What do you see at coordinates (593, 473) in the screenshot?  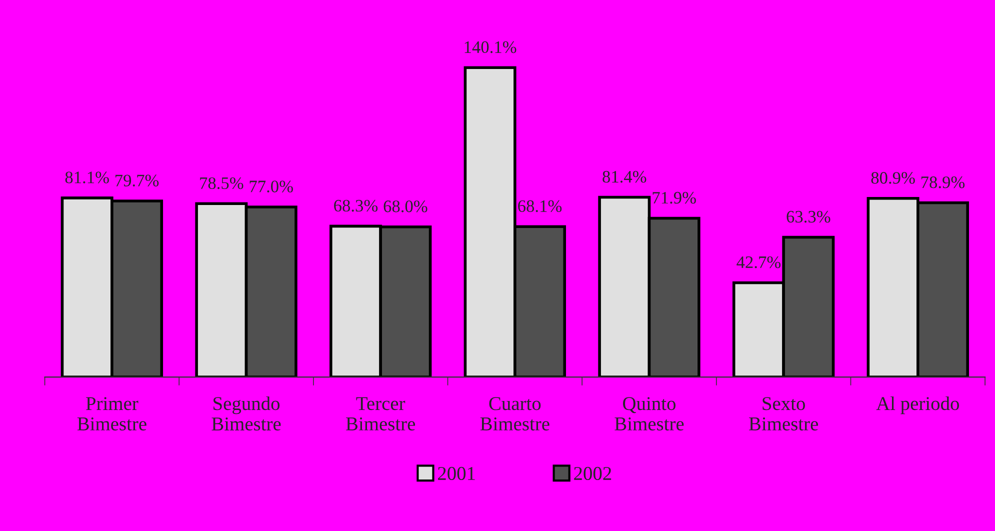 I see `legend-label: 2002` at bounding box center [593, 473].